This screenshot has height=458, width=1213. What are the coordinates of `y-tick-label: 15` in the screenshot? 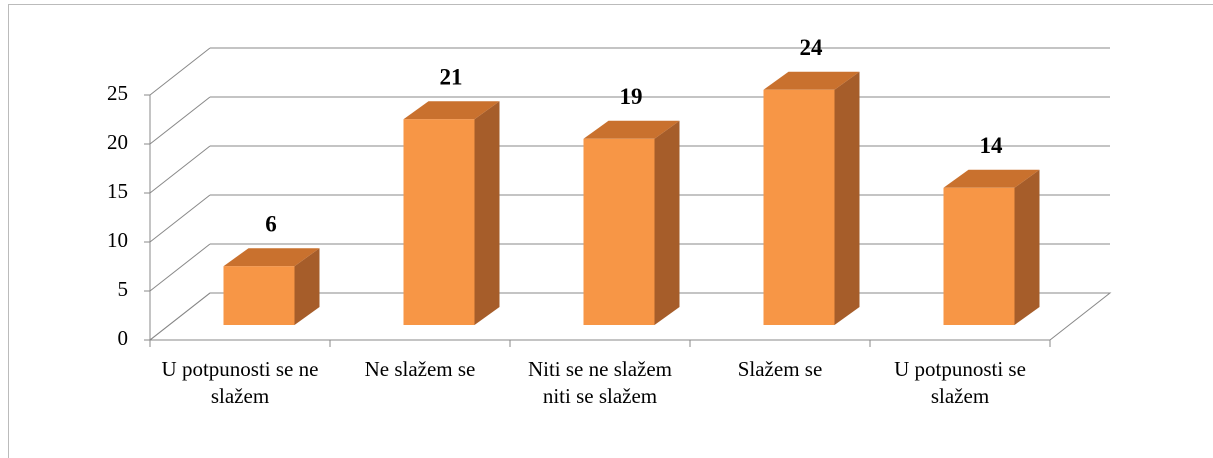 It's located at (117, 191).